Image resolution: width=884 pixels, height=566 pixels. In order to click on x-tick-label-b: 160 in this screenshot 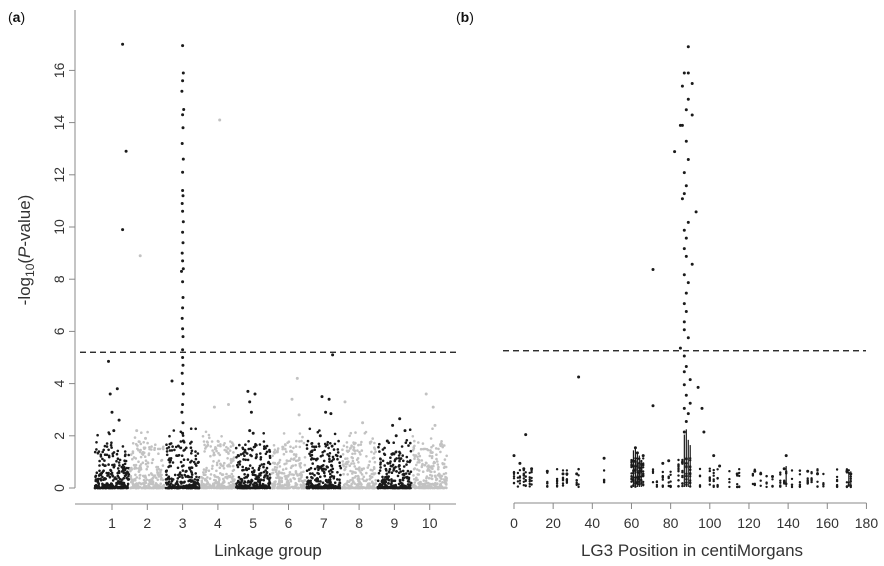, I will do `click(828, 523)`.